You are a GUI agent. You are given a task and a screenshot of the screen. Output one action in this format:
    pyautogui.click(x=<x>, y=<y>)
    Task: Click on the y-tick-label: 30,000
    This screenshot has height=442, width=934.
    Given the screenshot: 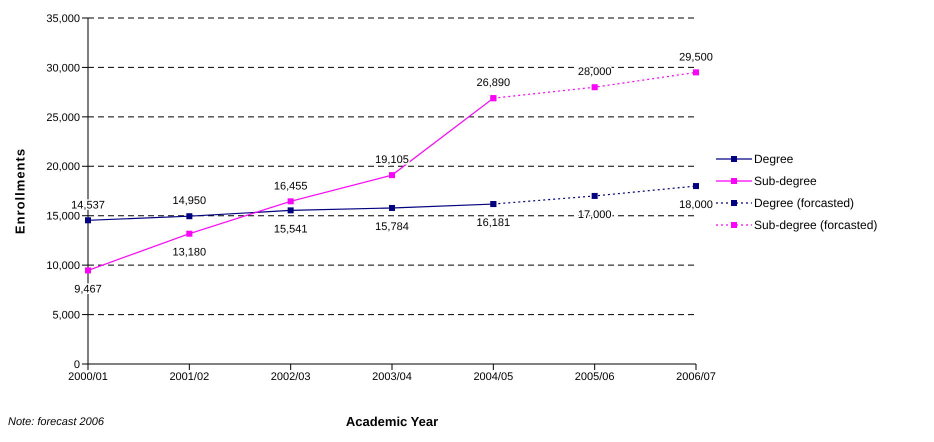 What is the action you would take?
    pyautogui.click(x=63, y=68)
    